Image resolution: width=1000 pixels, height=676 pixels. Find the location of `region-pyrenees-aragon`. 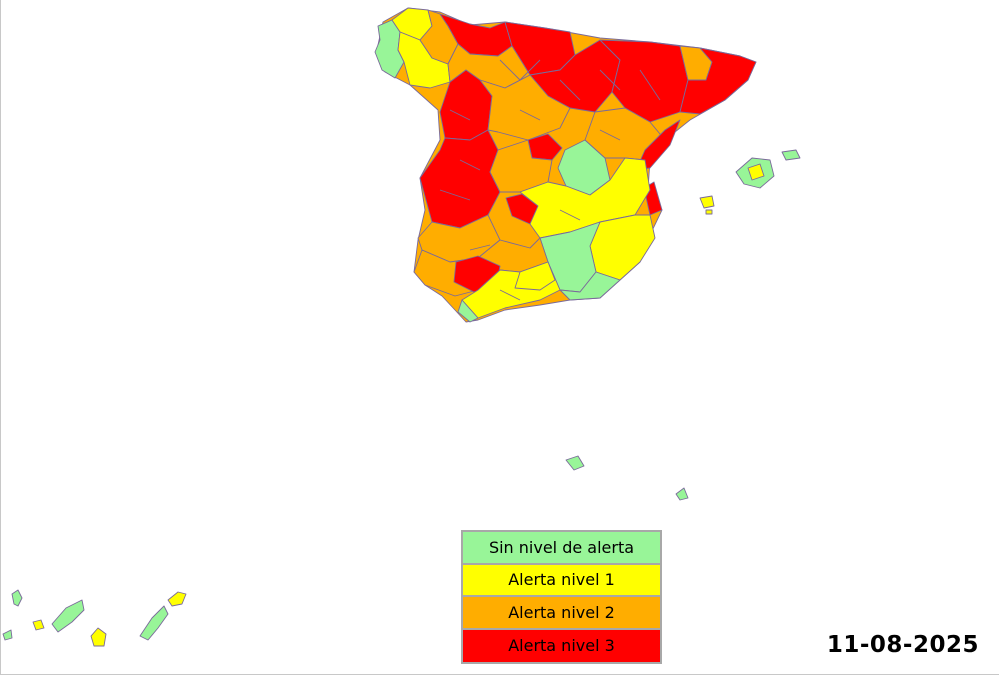

region-pyrenees-aragon is located at coordinates (644, 81).